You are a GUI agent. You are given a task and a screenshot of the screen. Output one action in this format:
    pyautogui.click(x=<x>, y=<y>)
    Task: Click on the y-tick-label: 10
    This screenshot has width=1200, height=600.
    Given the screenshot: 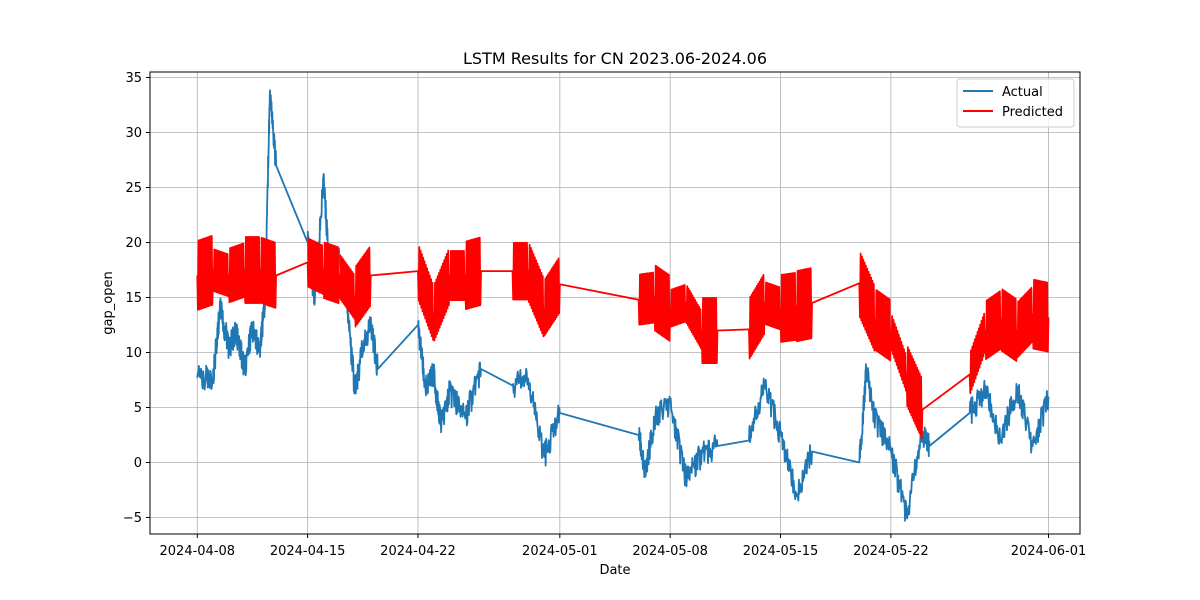 What is the action you would take?
    pyautogui.click(x=133, y=353)
    